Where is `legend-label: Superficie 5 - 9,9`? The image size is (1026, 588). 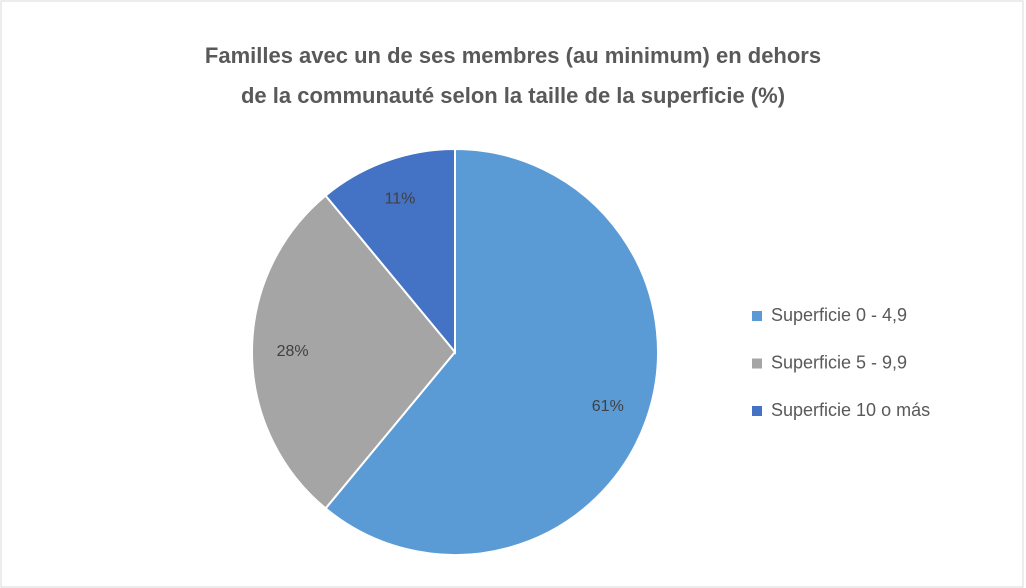
legend-label: Superficie 5 - 9,9 is located at coordinates (839, 362).